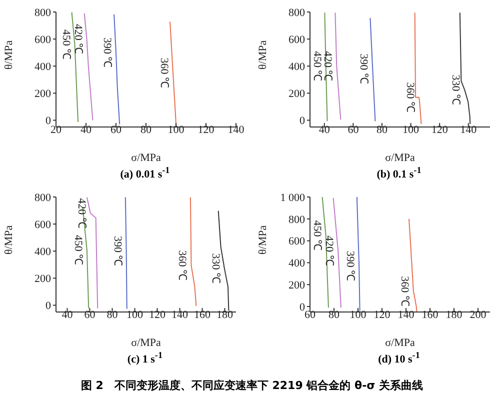 The height and width of the screenshot is (398, 504). Describe the element at coordinates (399, 173) in the screenshot. I see `text: (b) 0.1 s$^{-1}$` at that location.